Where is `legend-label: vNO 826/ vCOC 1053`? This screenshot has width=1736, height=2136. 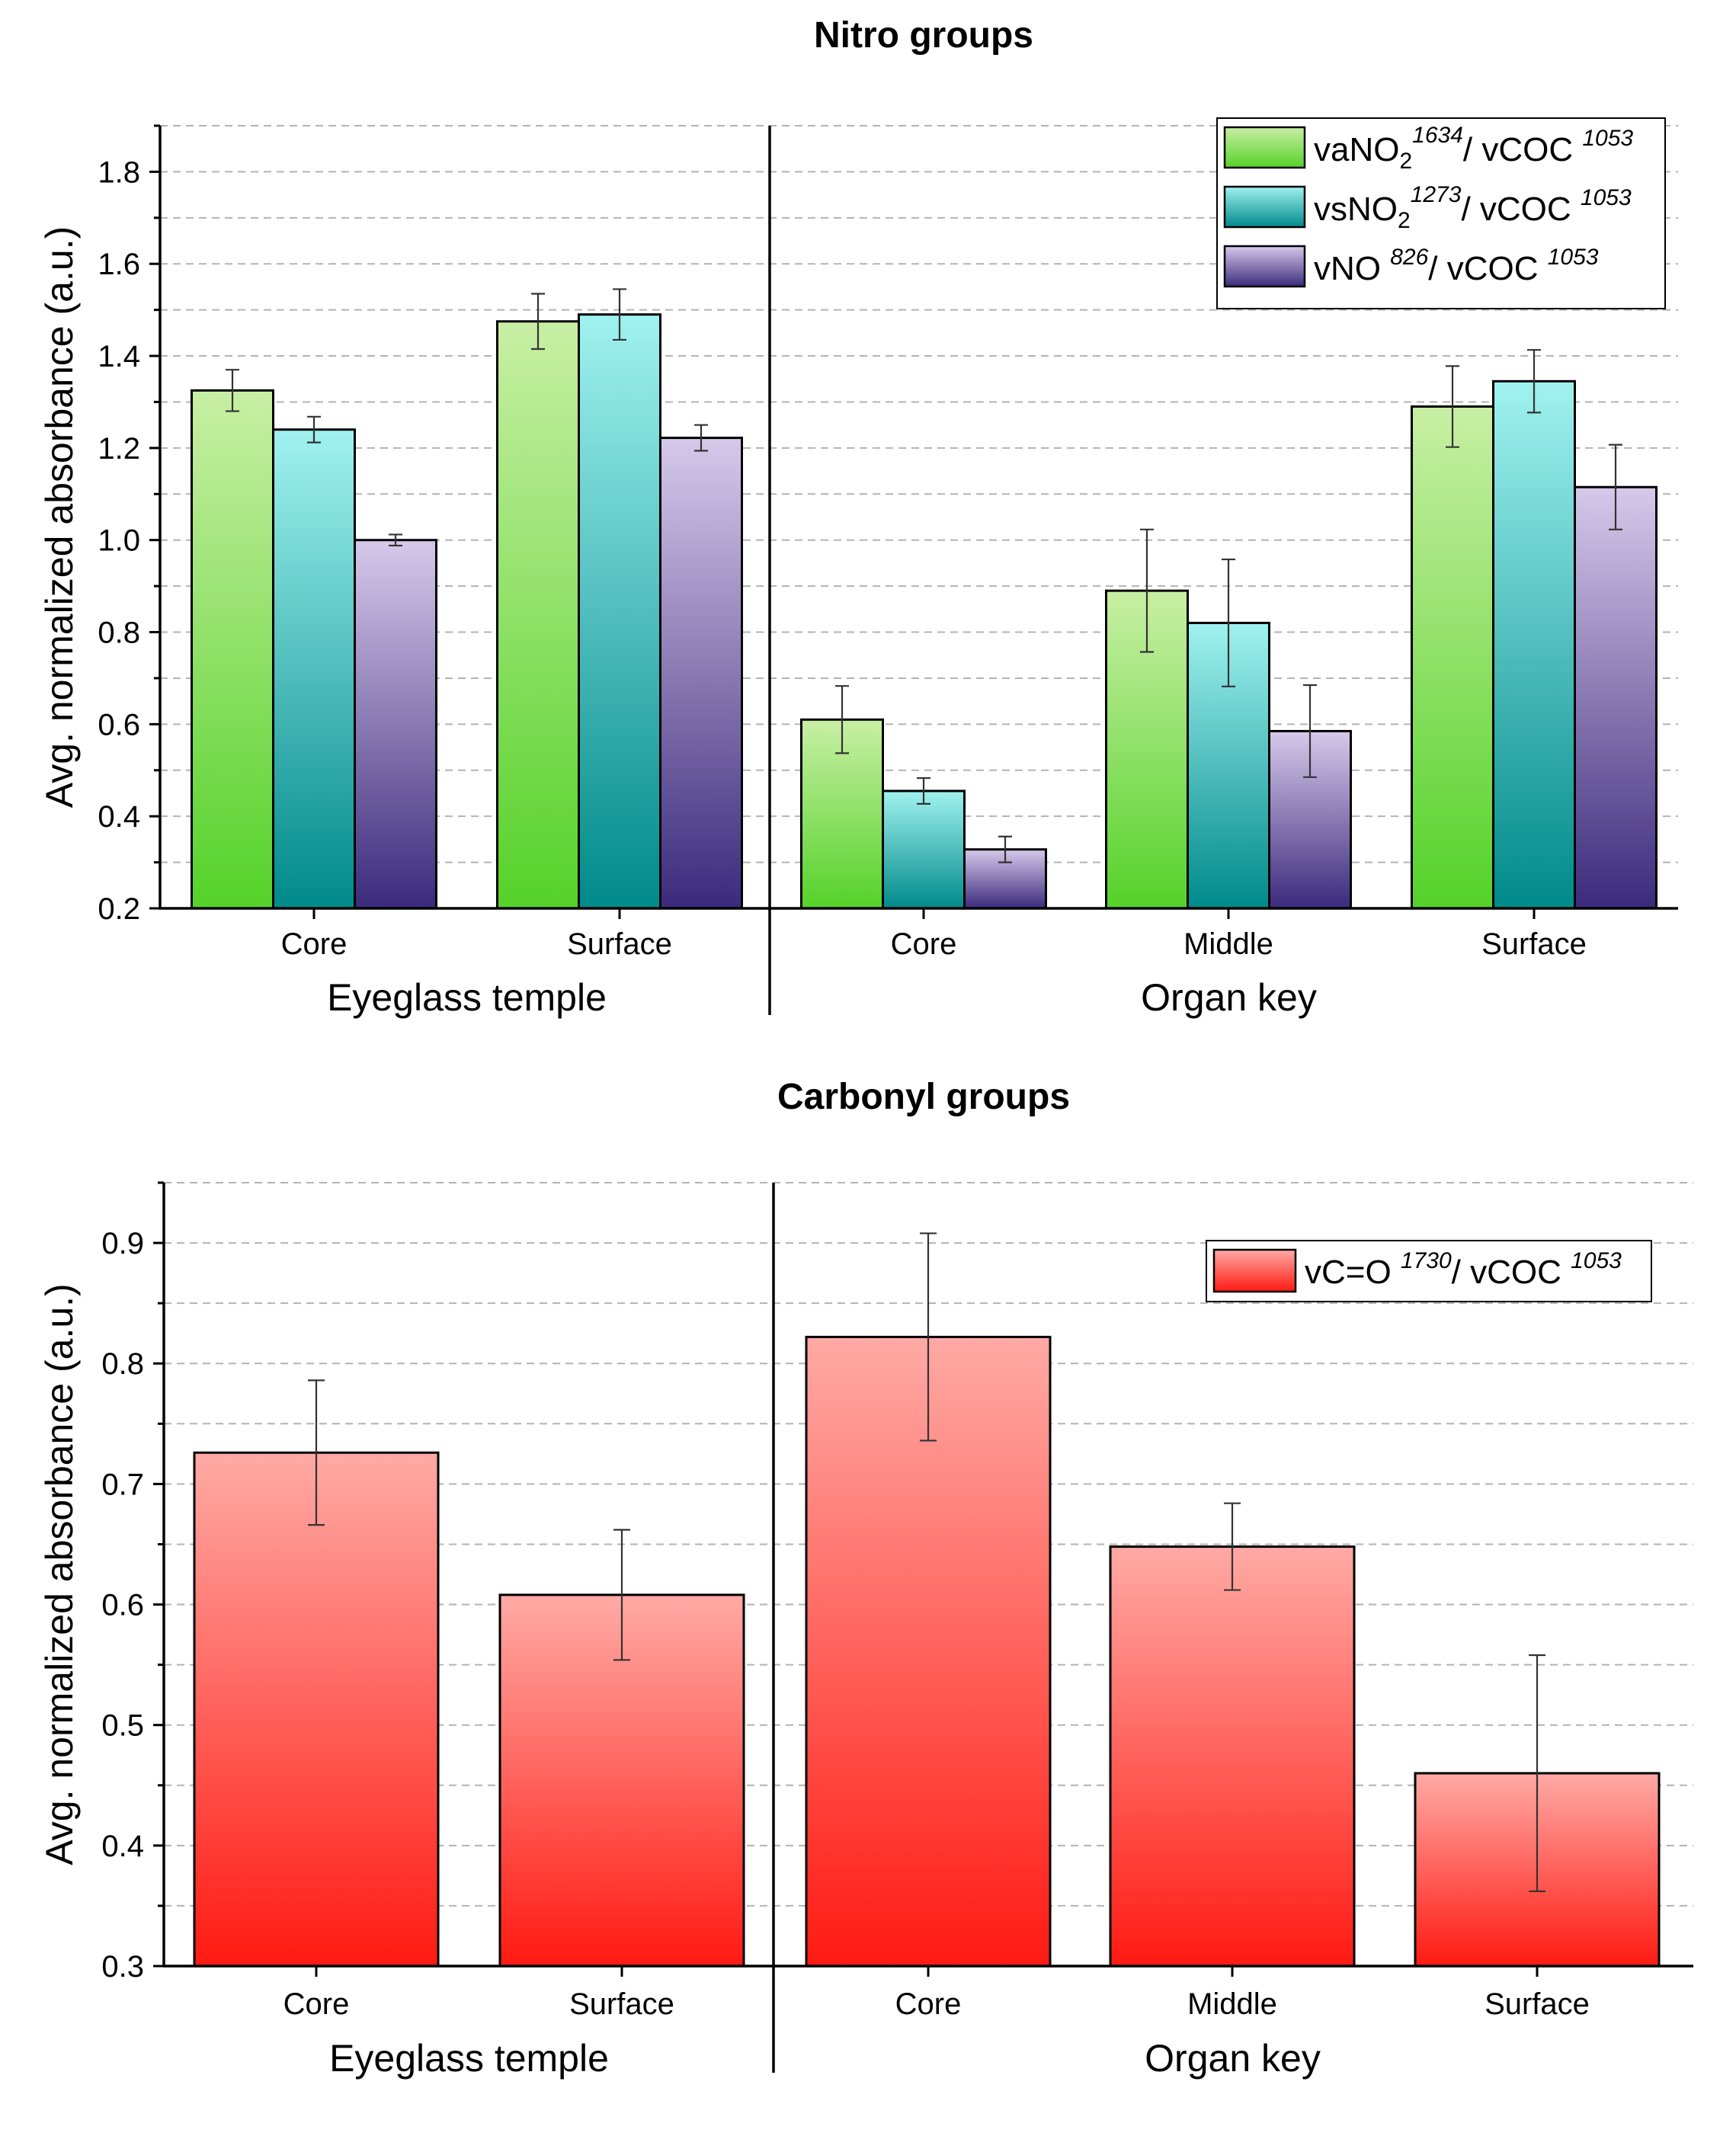 legend-label: vNO 826/ vCOC 1053 is located at coordinates (1456, 266).